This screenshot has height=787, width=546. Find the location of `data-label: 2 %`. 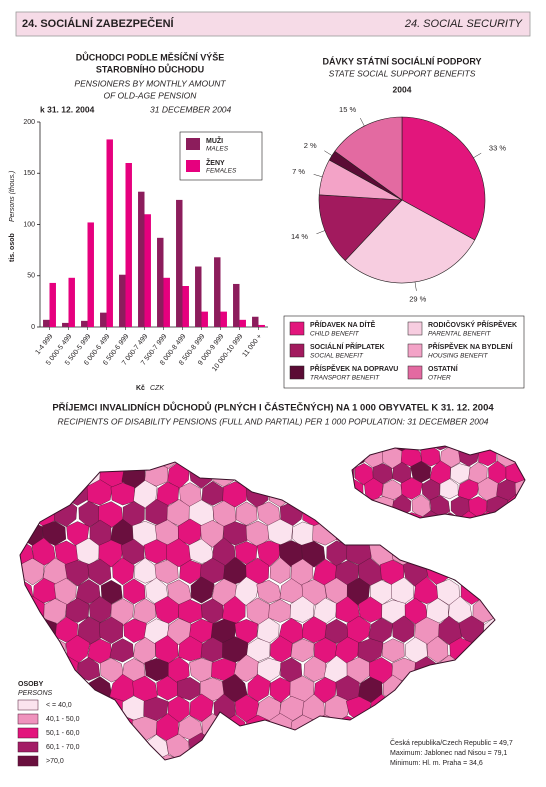

data-label: 2 % is located at coordinates (310, 145).